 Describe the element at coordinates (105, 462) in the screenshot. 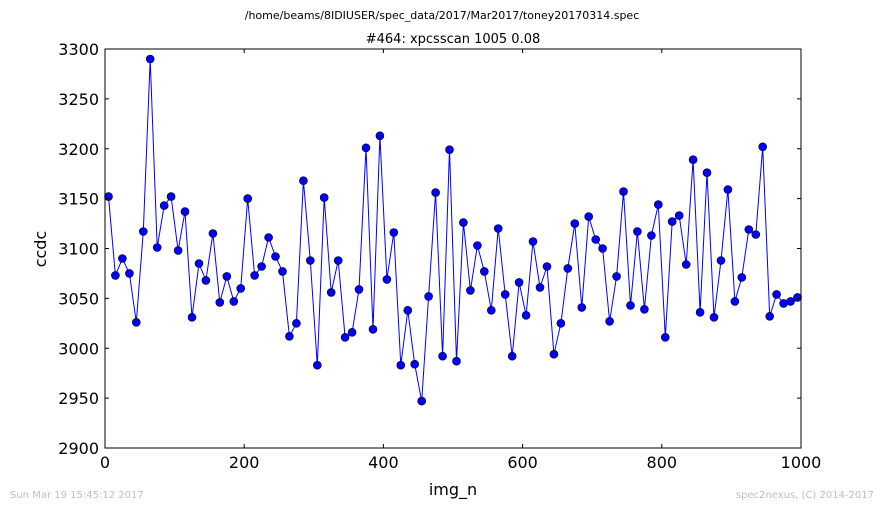

I see `x-tick-label: 0` at that location.